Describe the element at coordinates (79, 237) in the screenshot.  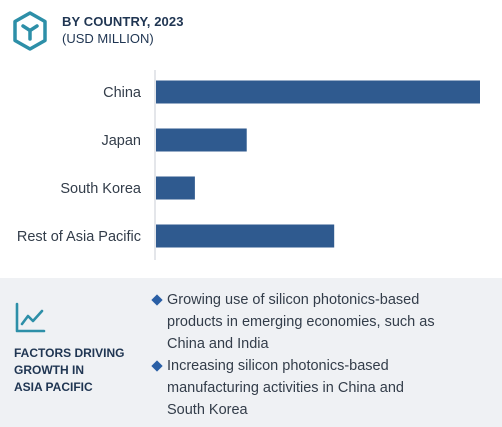
I see `category-label: Rest of Asia Pacific` at that location.